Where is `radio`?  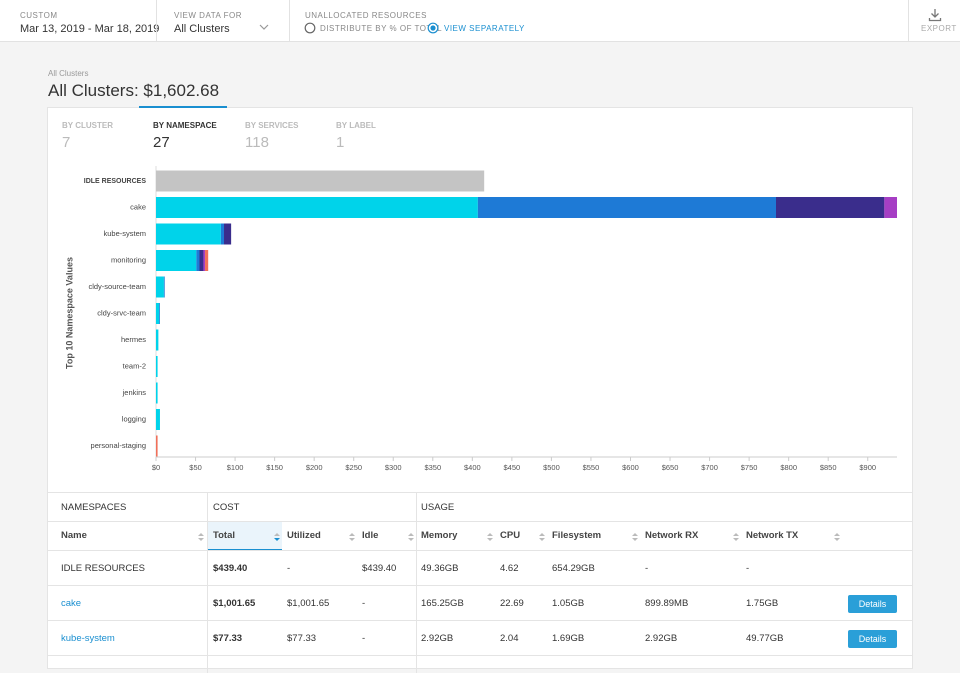
radio is located at coordinates (310, 28).